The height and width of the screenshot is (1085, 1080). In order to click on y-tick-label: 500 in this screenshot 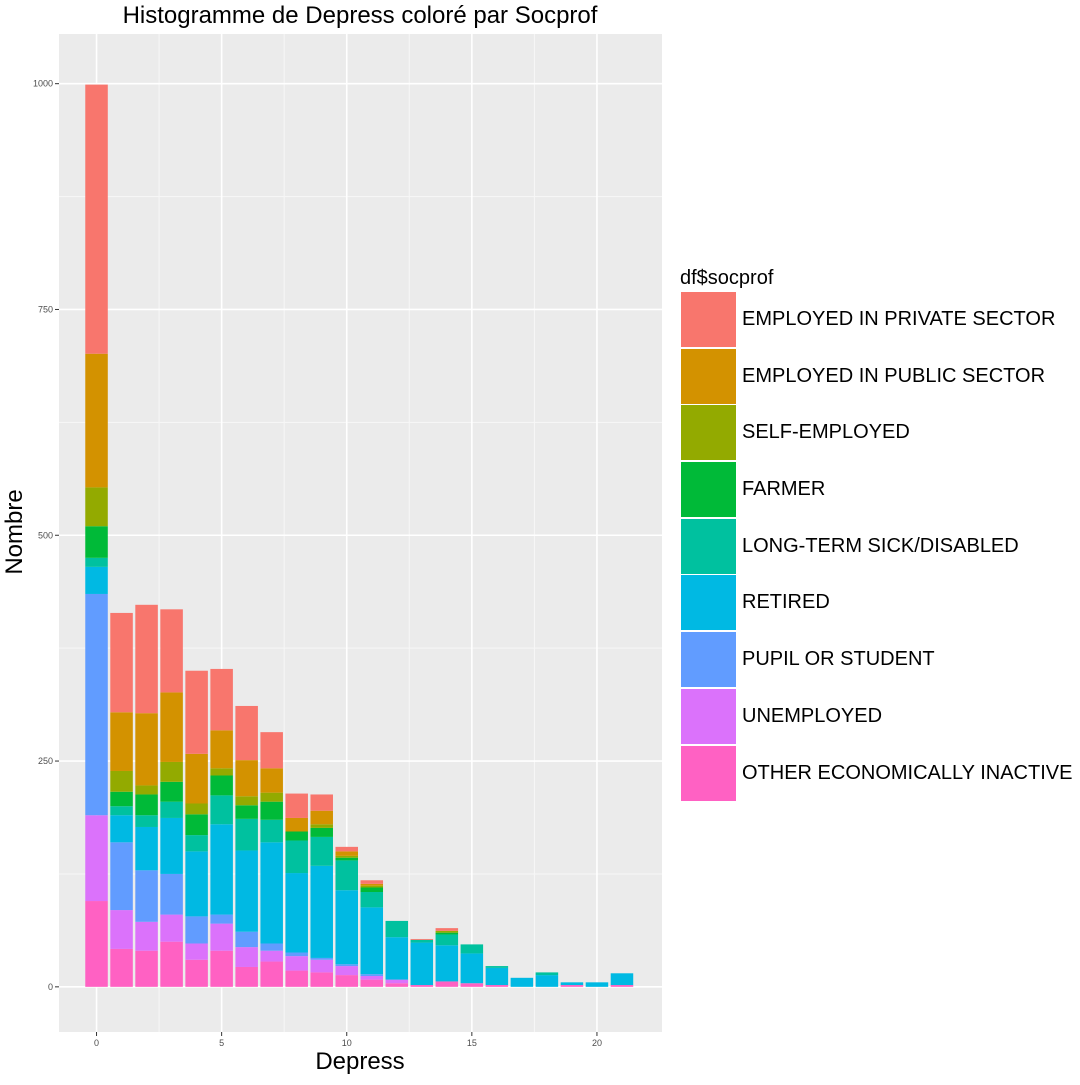, I will do `click(45, 535)`.